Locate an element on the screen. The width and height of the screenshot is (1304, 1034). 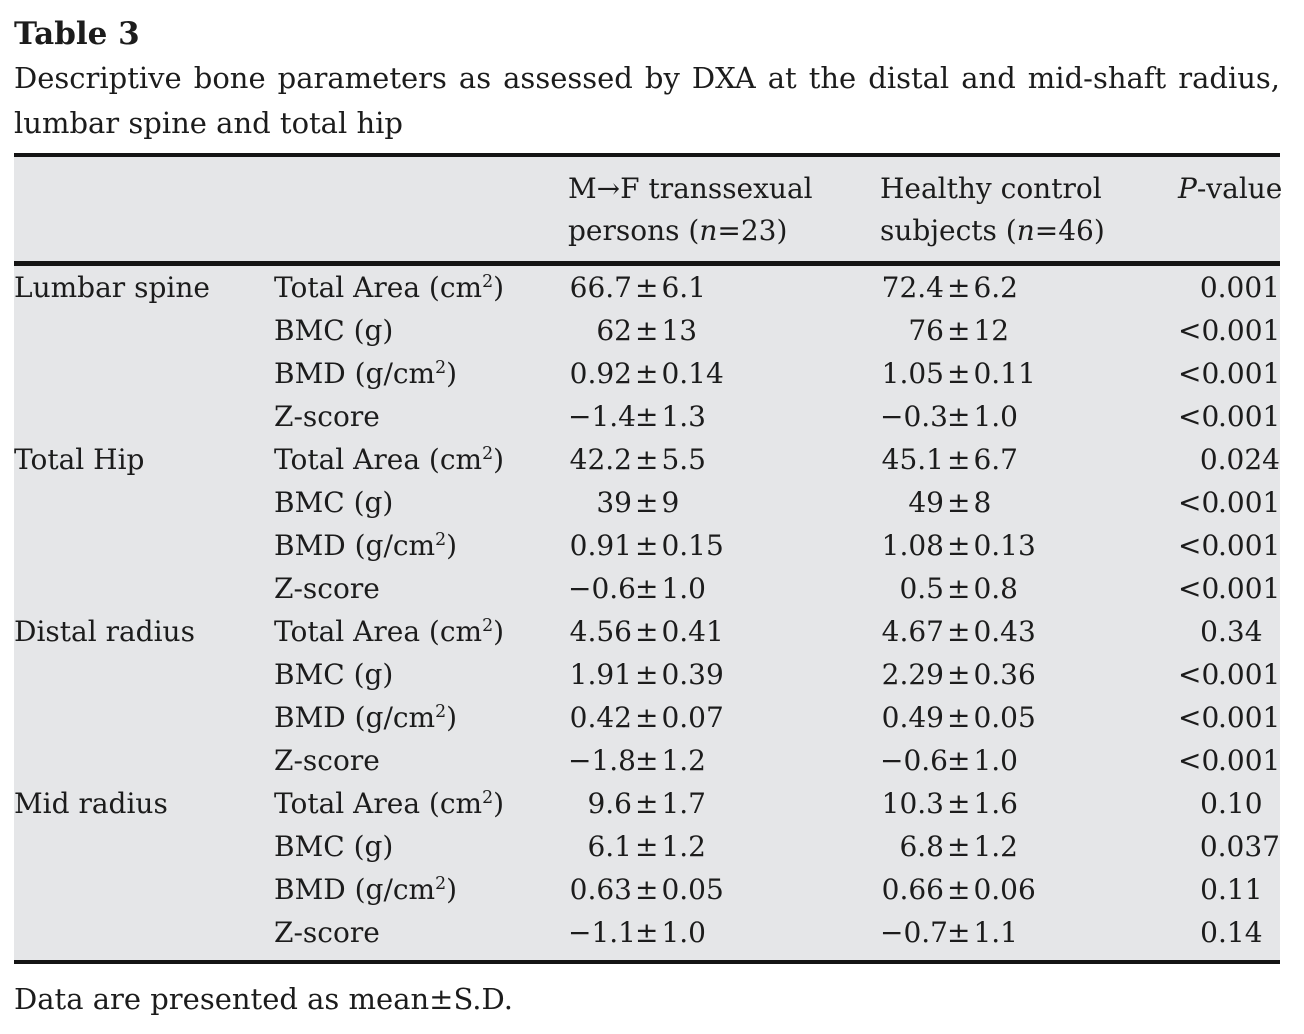
value-mean: 0.63 is located at coordinates (600, 889).